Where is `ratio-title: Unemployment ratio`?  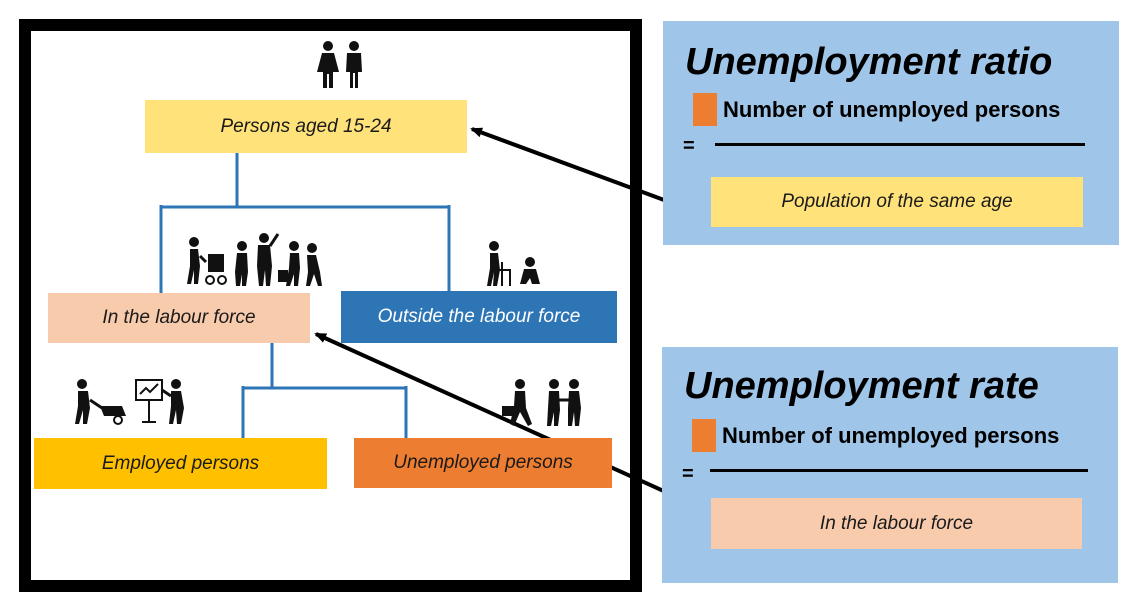
ratio-title: Unemployment ratio is located at coordinates (869, 62).